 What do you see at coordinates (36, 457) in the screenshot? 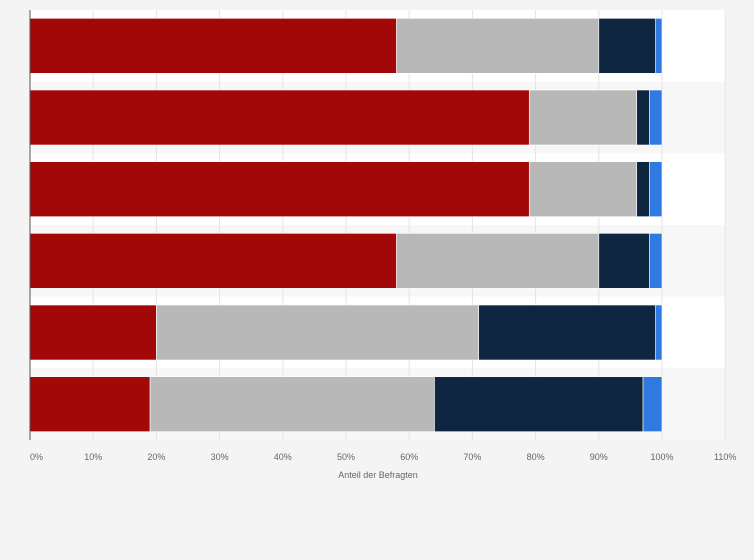
I see `x-tick-label: 0%` at bounding box center [36, 457].